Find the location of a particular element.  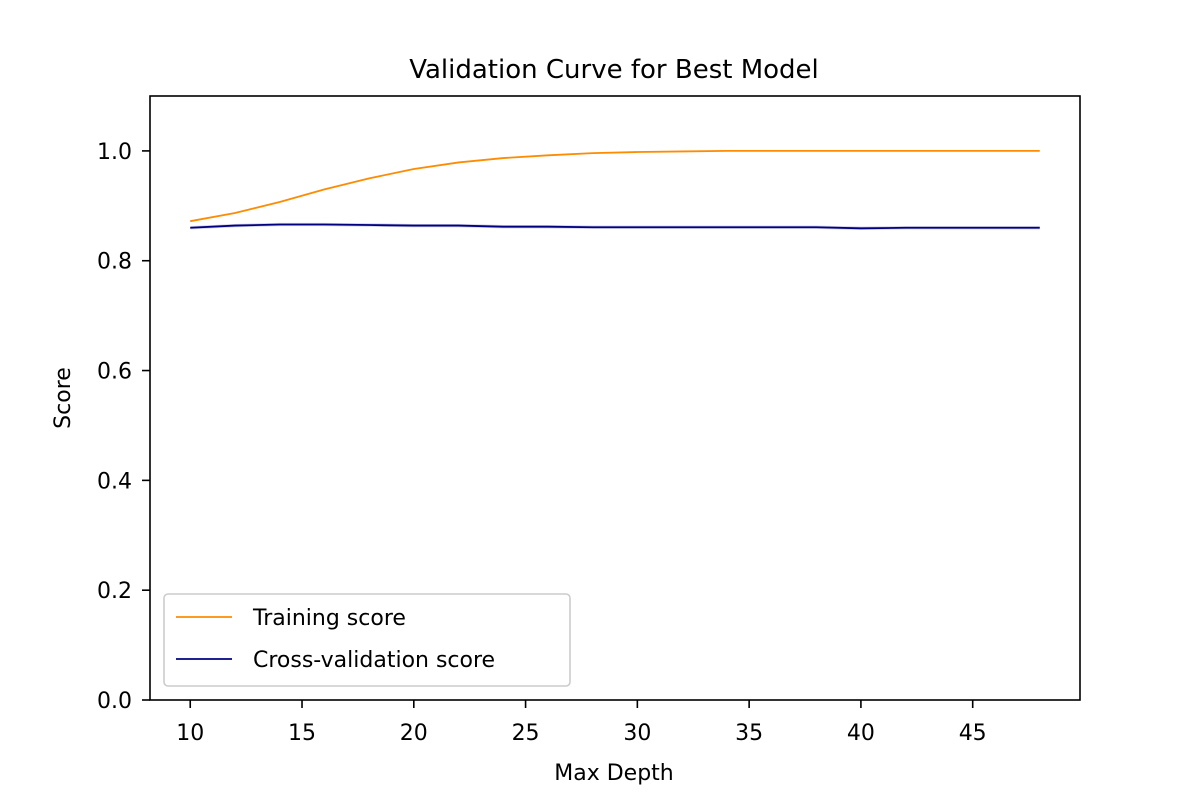

x-tick-label: 15 is located at coordinates (302, 733).